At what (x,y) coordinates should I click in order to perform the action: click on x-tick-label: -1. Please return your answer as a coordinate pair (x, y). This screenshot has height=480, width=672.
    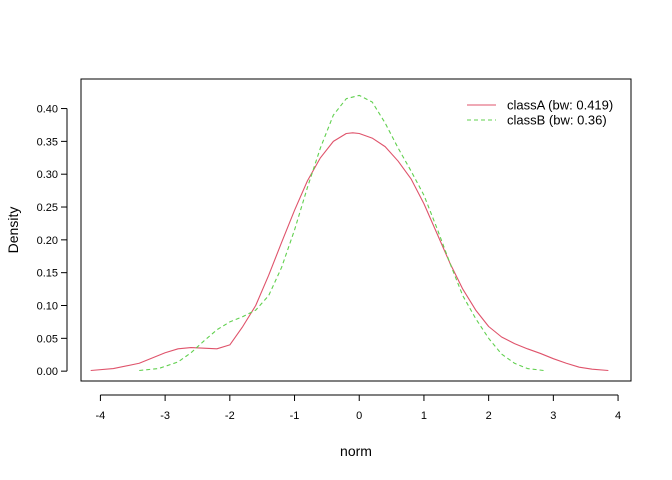
    Looking at the image, I should click on (295, 416).